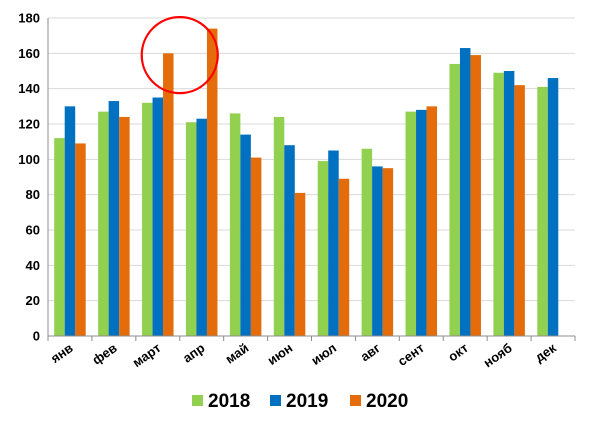 The width and height of the screenshot is (600, 432). Describe the element at coordinates (454, 199) in the screenshot. I see `bar-2018-окт` at that location.